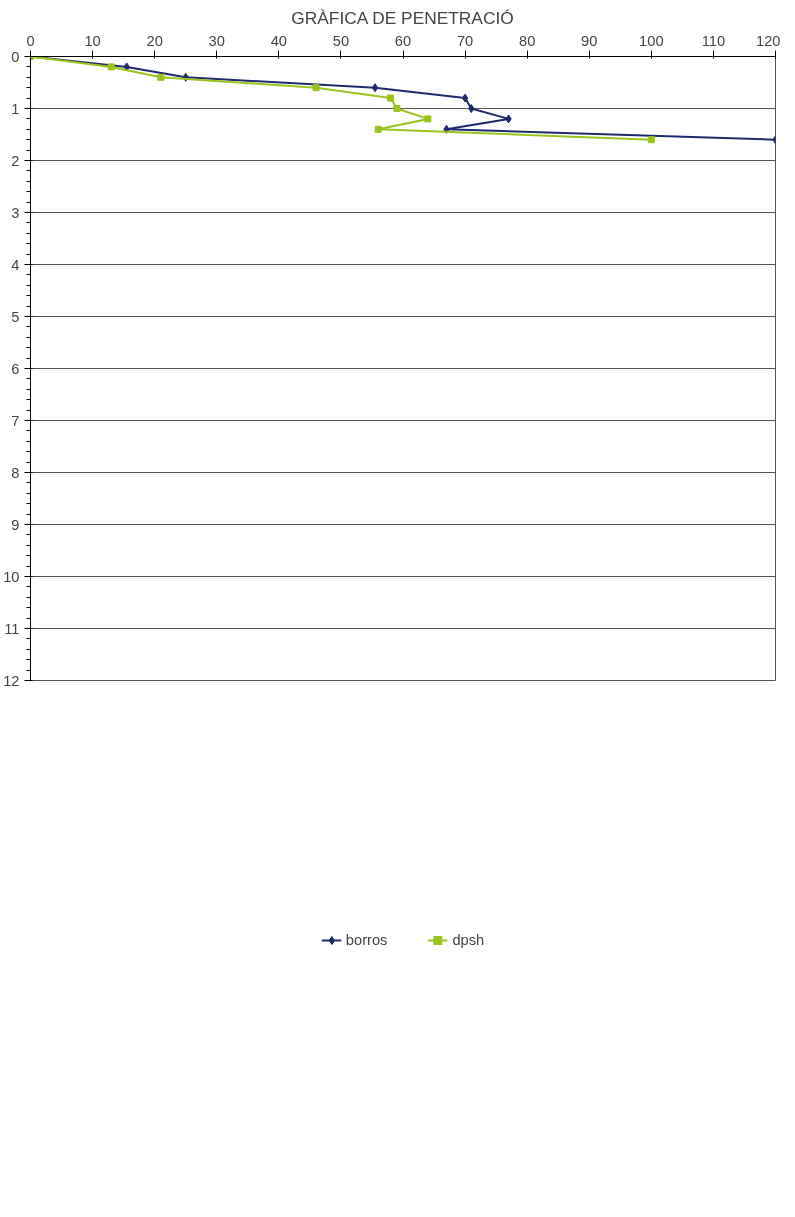 The width and height of the screenshot is (795, 1217). I want to click on x-tick-label: 120, so click(768, 40).